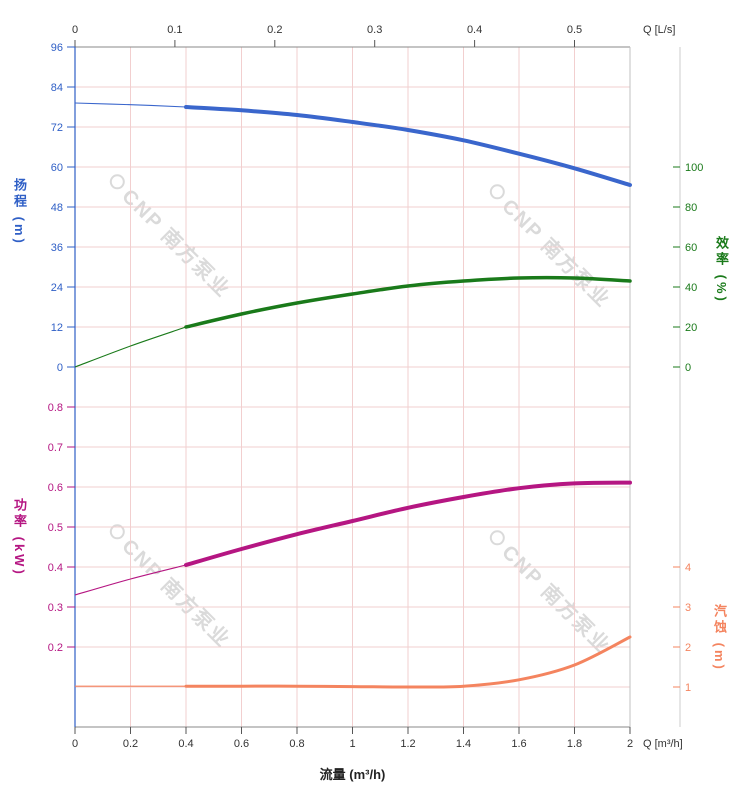  Describe the element at coordinates (691, 328) in the screenshot. I see `eff-tick-label: 20` at that location.